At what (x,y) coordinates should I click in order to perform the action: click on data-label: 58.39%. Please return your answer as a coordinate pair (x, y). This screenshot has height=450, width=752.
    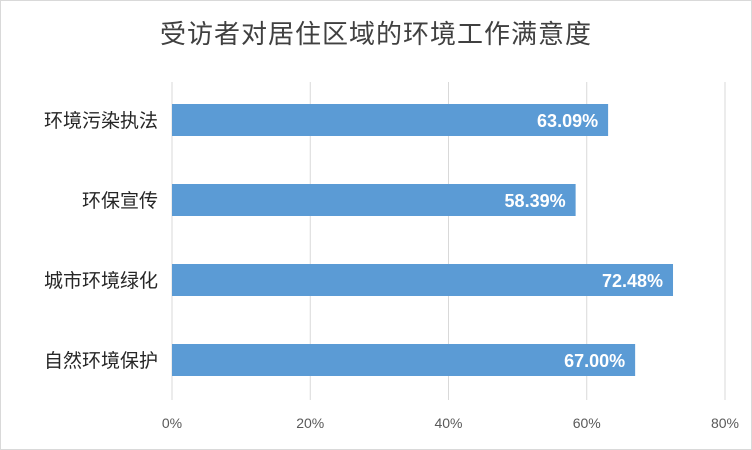
    Looking at the image, I should click on (535, 201).